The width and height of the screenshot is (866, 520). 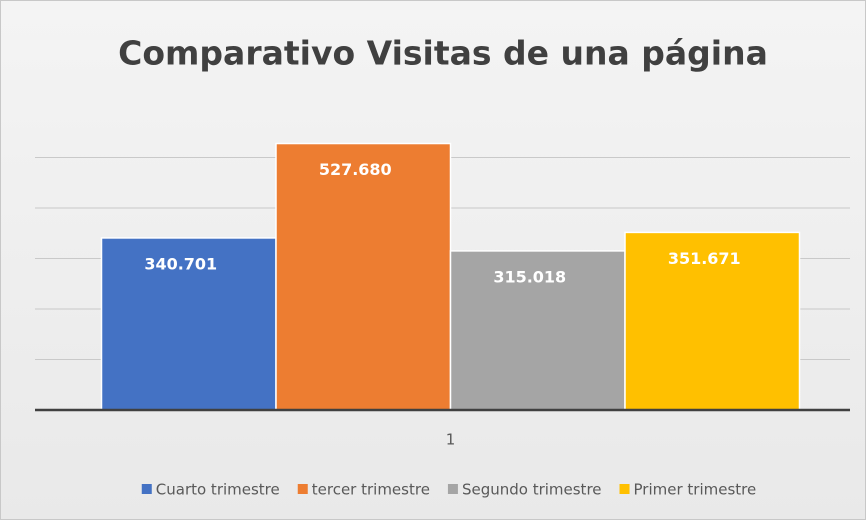 I want to click on data-label: 340.701, so click(x=180, y=263).